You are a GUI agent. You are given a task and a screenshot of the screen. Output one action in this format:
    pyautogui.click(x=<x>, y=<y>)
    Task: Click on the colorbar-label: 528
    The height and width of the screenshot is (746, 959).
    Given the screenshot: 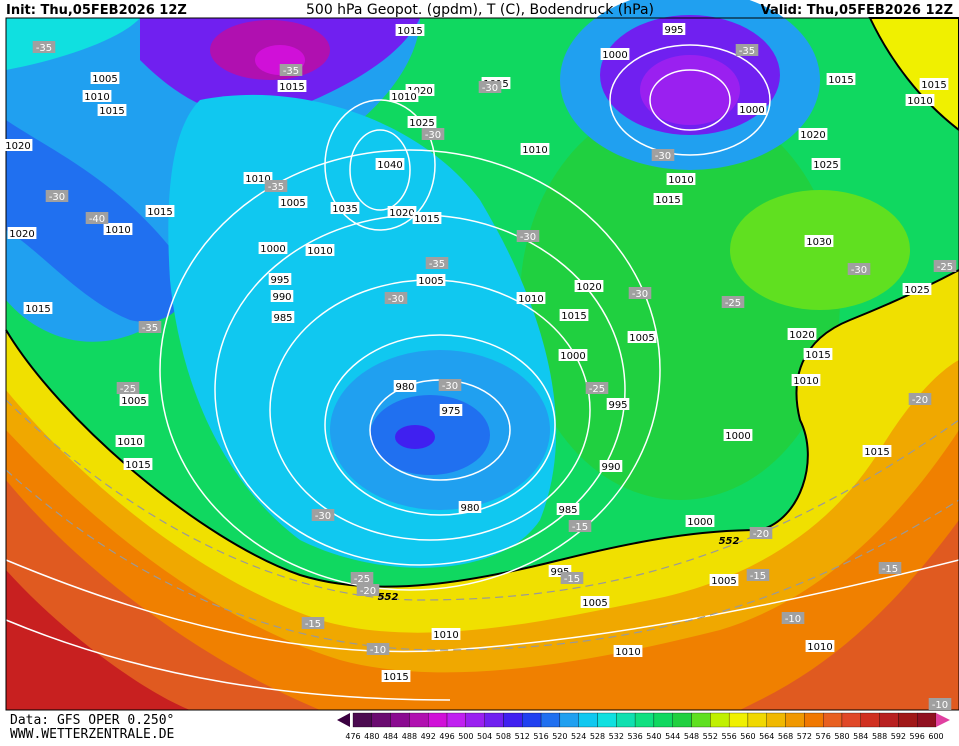 What is the action you would take?
    pyautogui.click(x=597, y=736)
    